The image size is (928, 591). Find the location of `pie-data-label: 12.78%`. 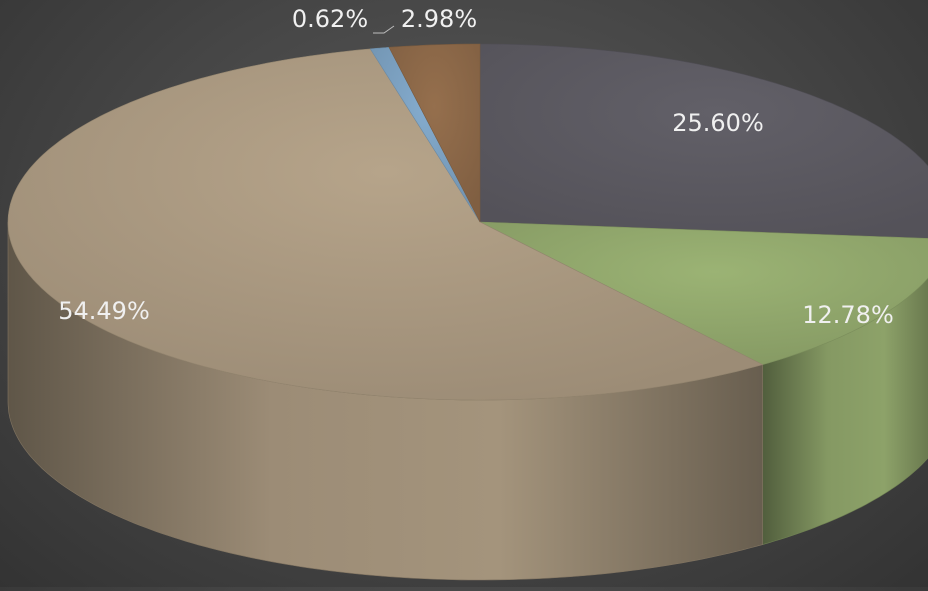

pie-data-label: 12.78% is located at coordinates (848, 315).